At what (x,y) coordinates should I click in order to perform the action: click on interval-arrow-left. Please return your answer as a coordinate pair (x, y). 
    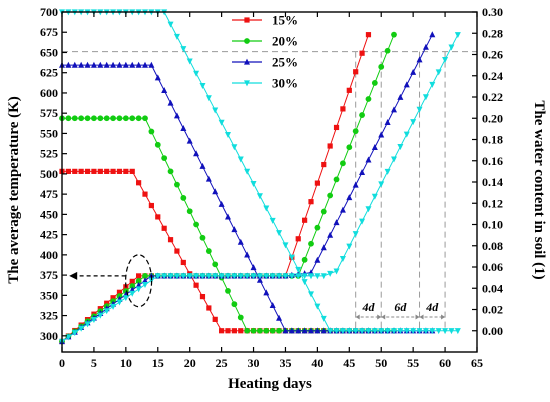
    Looking at the image, I should click on (383, 317).